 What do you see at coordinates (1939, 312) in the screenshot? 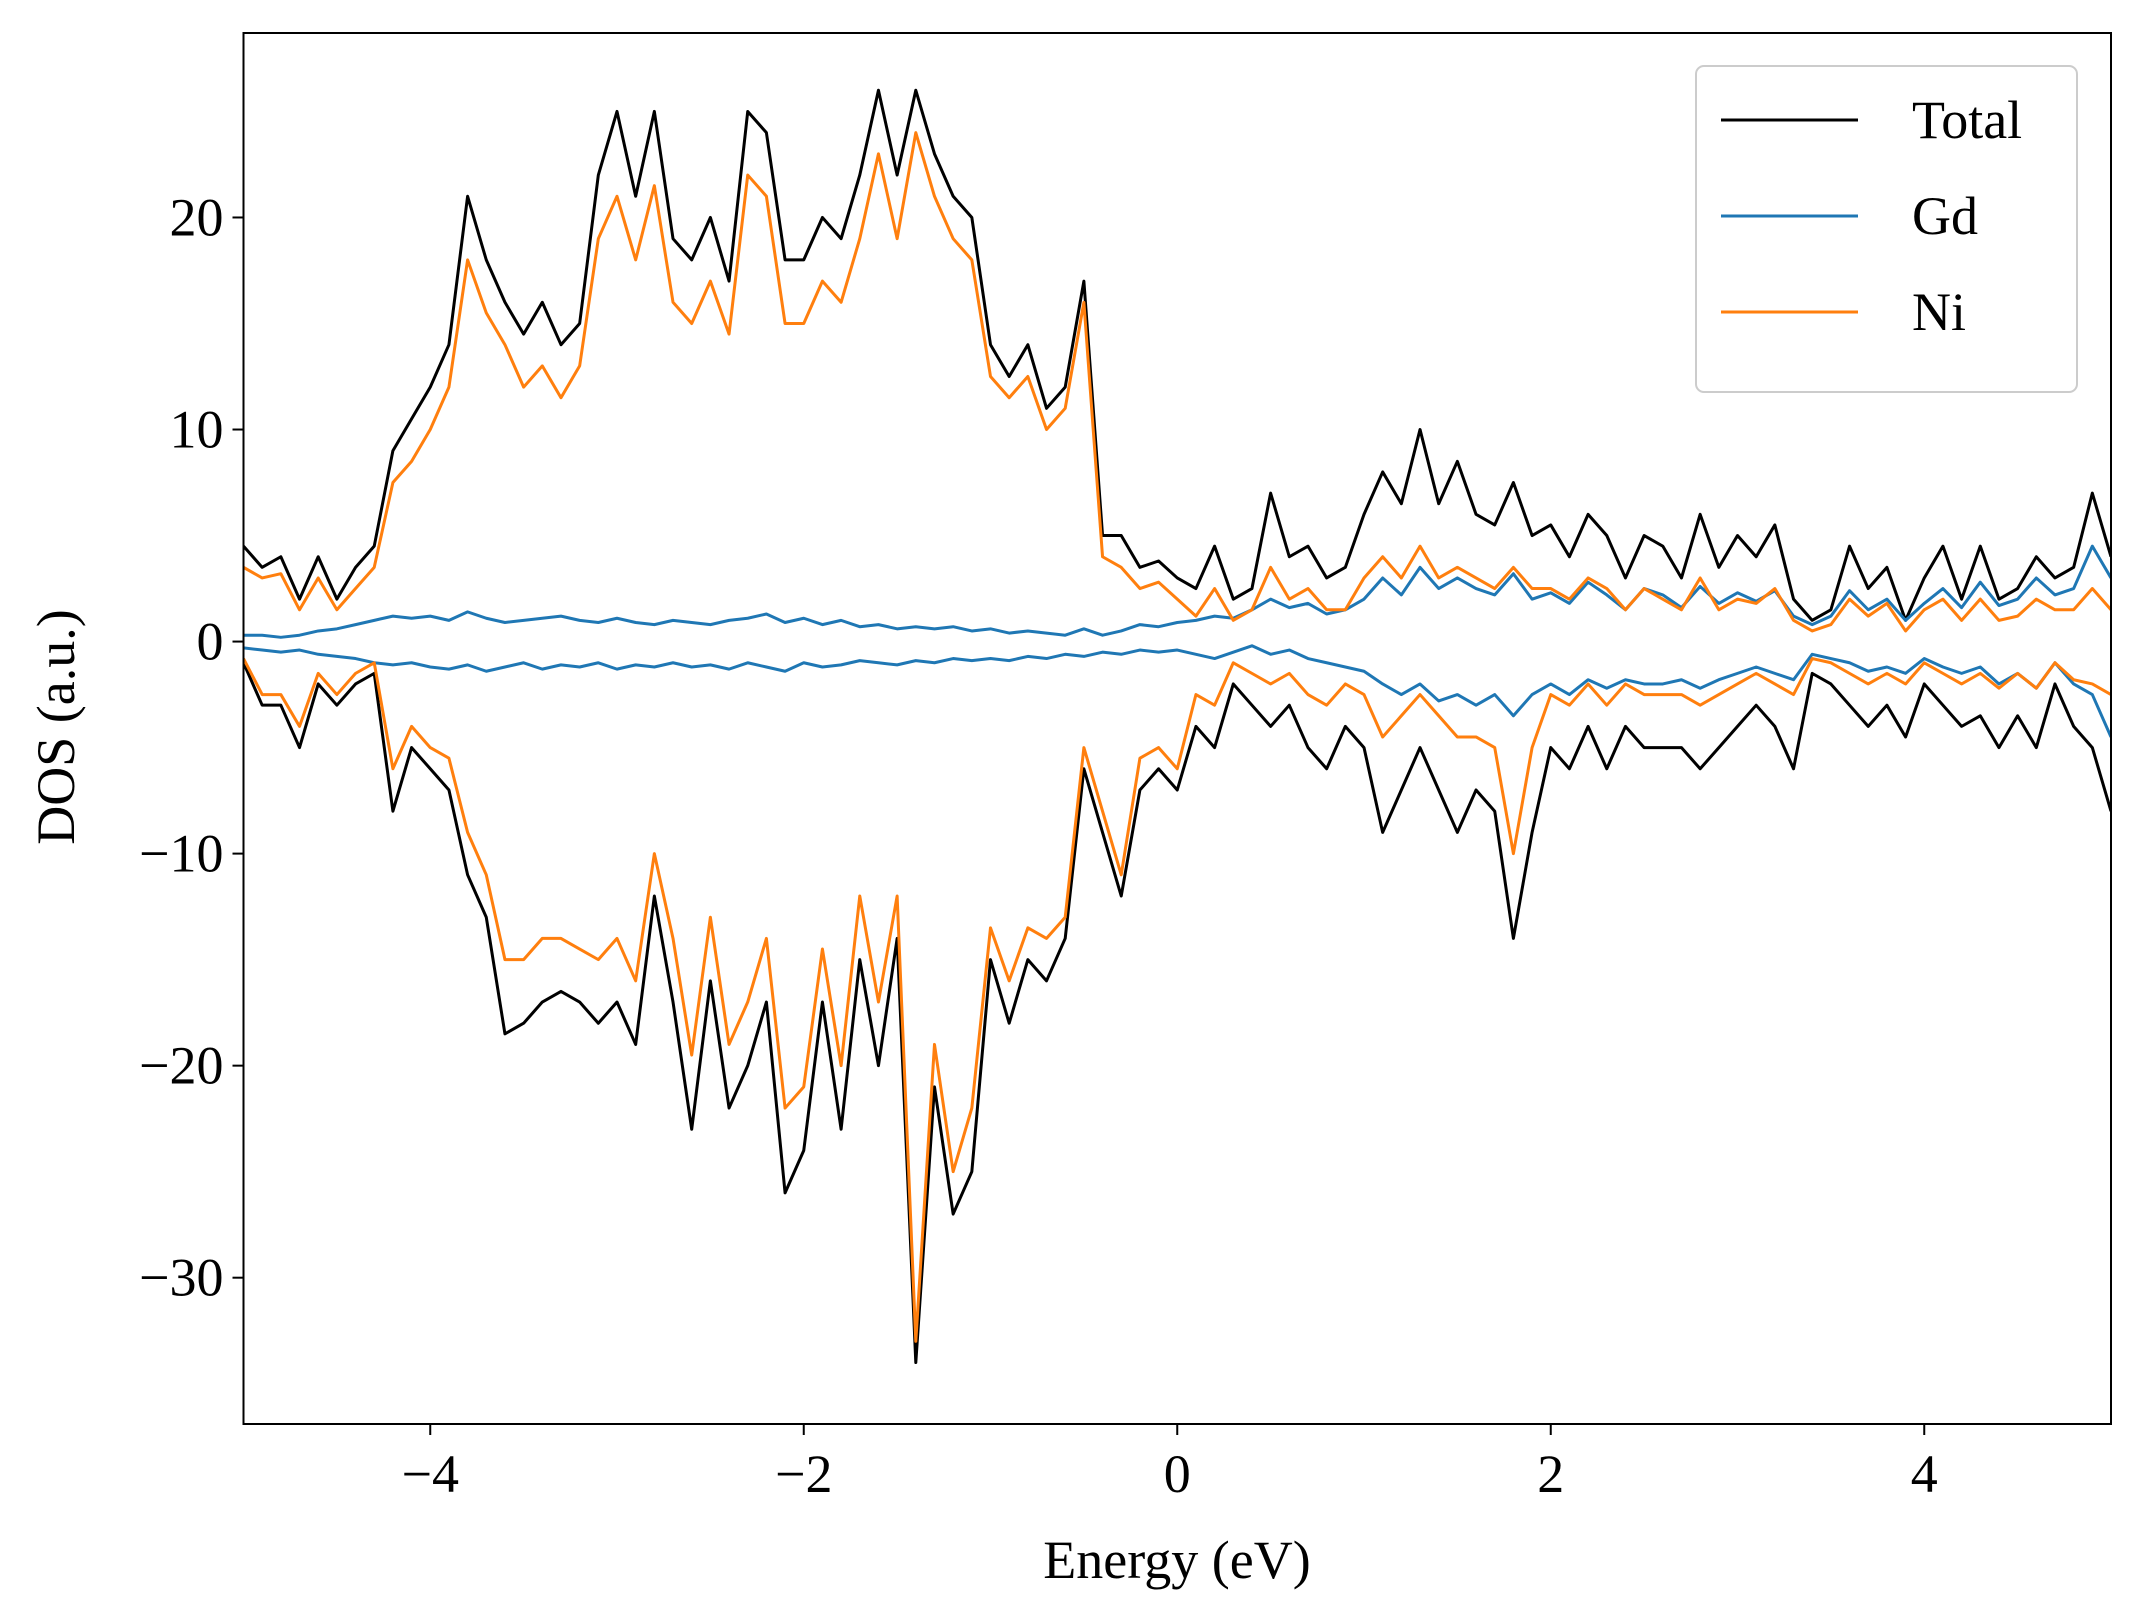
I see `legend-label: Ni` at bounding box center [1939, 312].